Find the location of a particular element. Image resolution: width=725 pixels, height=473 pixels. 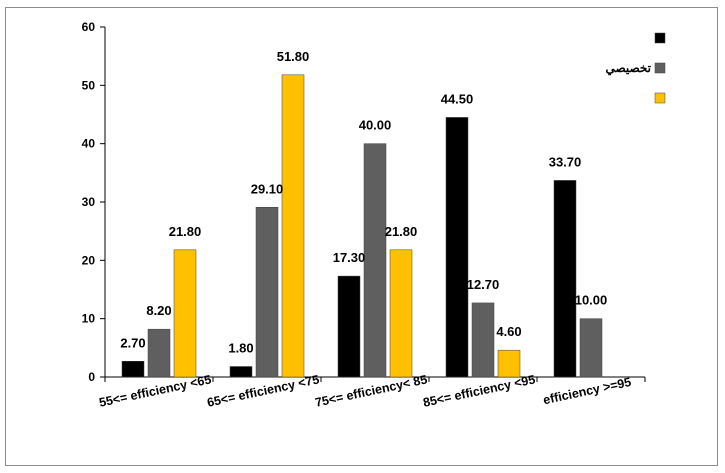

data-label: 10.00 is located at coordinates (591, 300).